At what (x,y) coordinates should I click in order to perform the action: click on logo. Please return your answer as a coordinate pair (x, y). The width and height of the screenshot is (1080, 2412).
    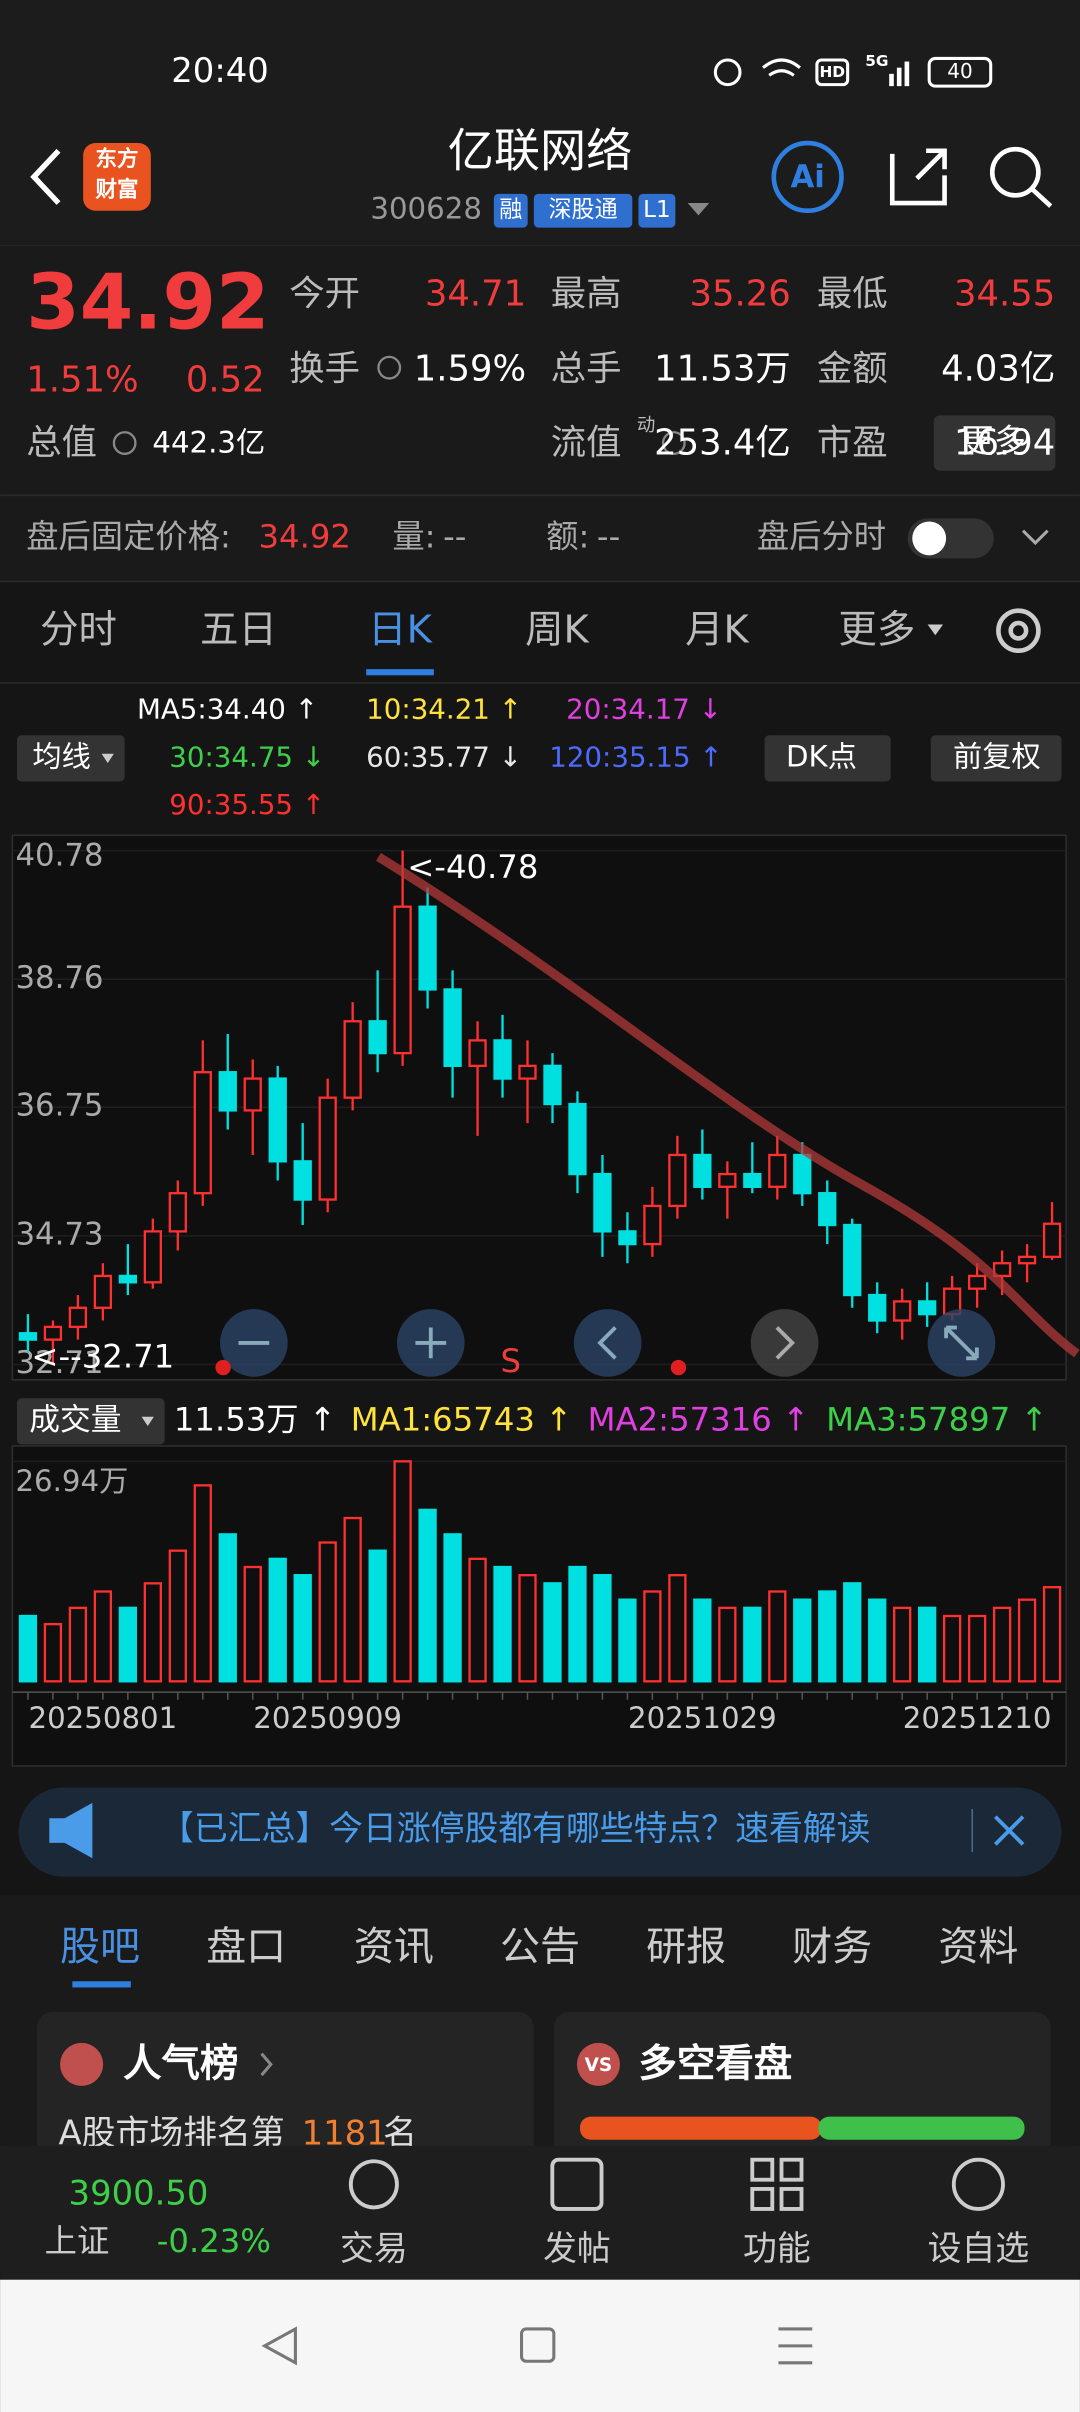
    Looking at the image, I should click on (117, 177).